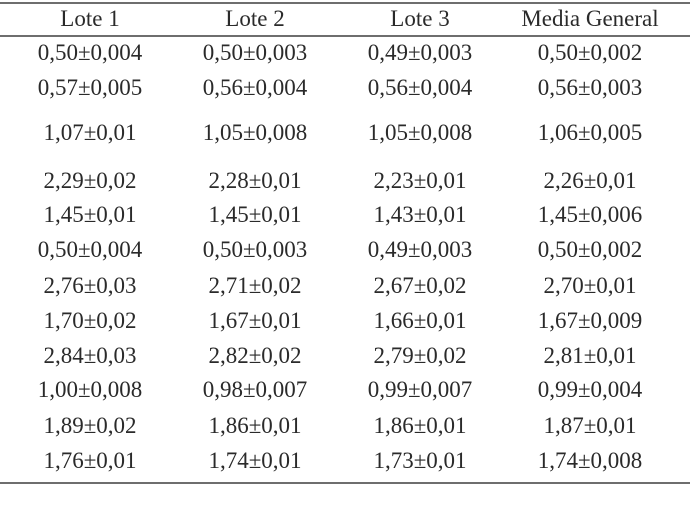 Image resolution: width=690 pixels, height=518 pixels. What do you see at coordinates (255, 285) in the screenshot?
I see `table-cell: 2,71±0,02` at bounding box center [255, 285].